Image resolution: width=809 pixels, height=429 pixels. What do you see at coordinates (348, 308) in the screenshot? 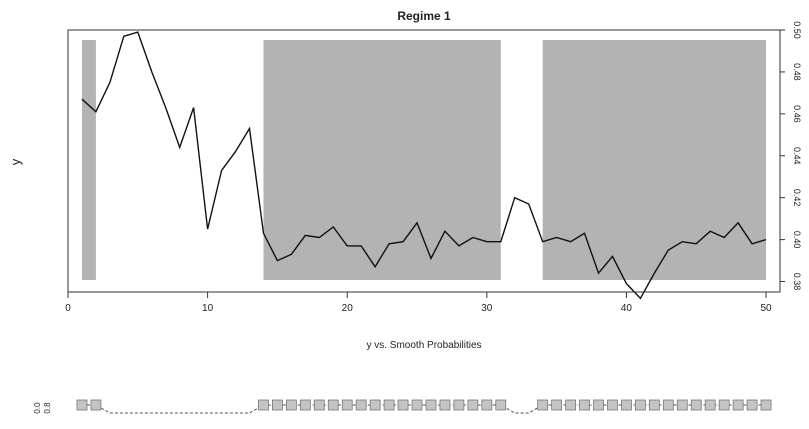
I see `x-tick-label: 20` at bounding box center [348, 308].